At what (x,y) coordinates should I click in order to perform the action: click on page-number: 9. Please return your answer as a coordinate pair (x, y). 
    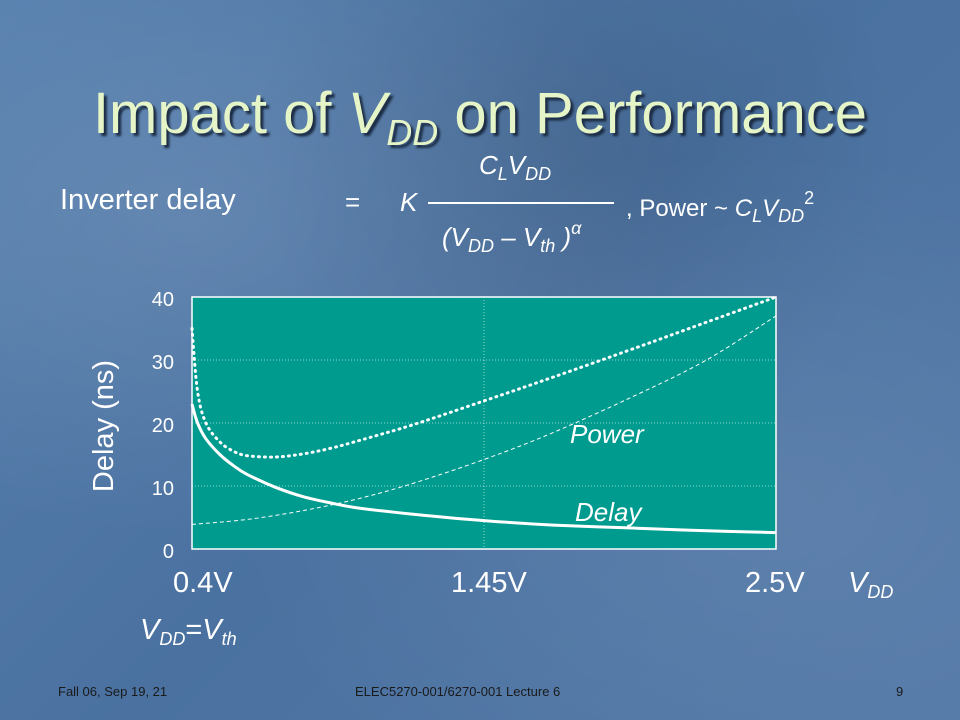
    Looking at the image, I should click on (900, 691).